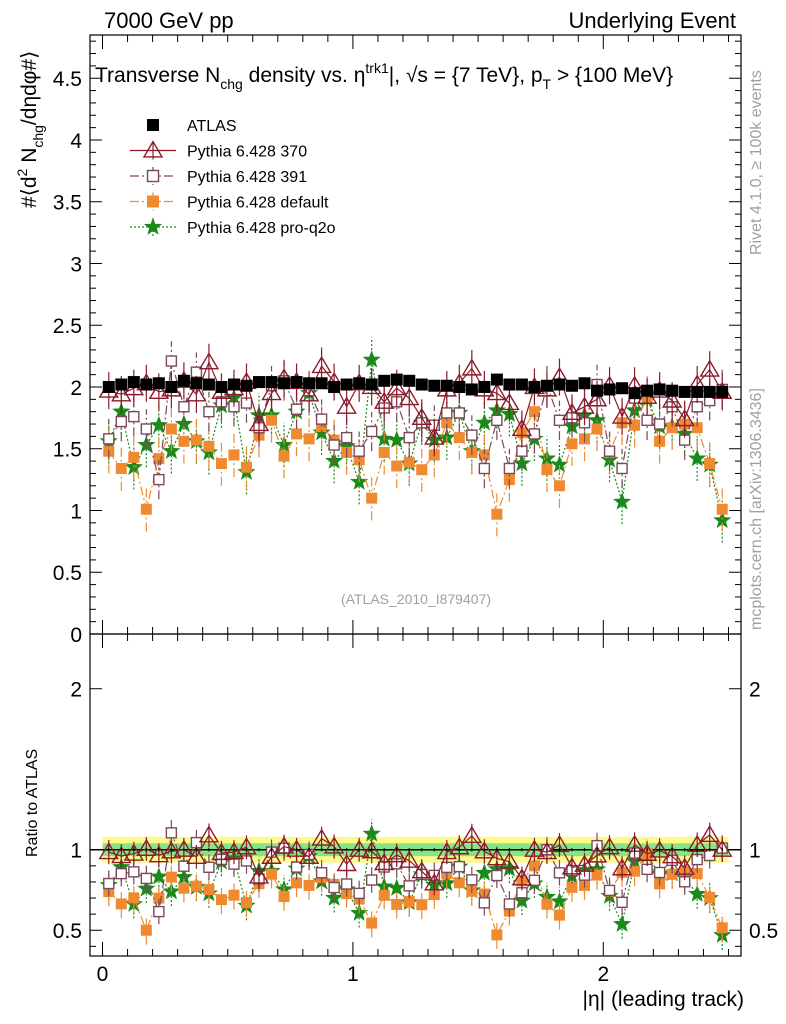 This screenshot has height=1024, width=786. What do you see at coordinates (103, 974) in the screenshot?
I see `x-tick-label: 0` at bounding box center [103, 974].